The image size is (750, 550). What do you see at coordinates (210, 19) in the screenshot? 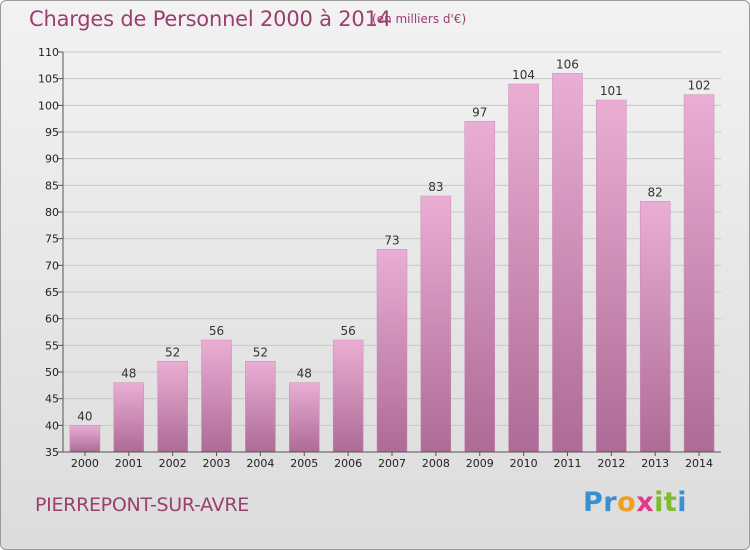
I see `chart-title: Charges de Personnel 2000 à 2014` at bounding box center [210, 19].